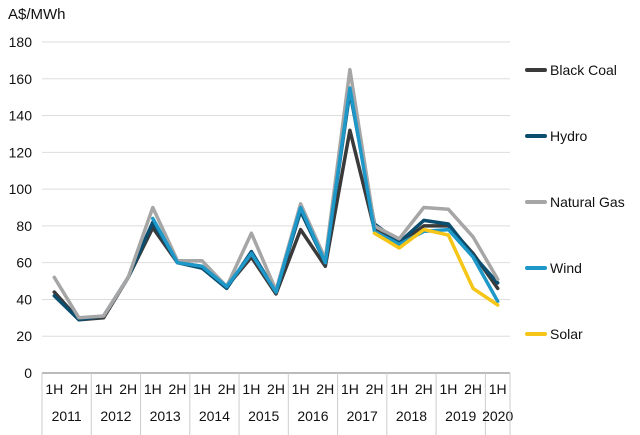  Describe the element at coordinates (587, 202) in the screenshot. I see `legend-label-natural-gas: Natural Gas` at that location.